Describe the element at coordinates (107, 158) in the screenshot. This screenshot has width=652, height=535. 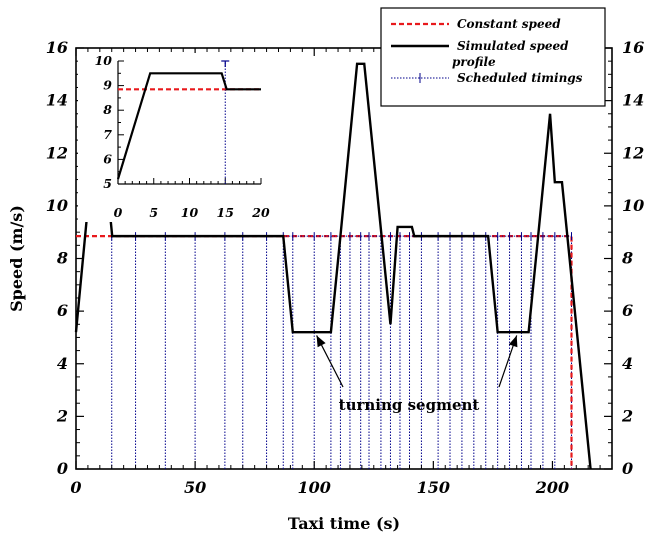
I see `inset-y-tick-label: 6` at that location.